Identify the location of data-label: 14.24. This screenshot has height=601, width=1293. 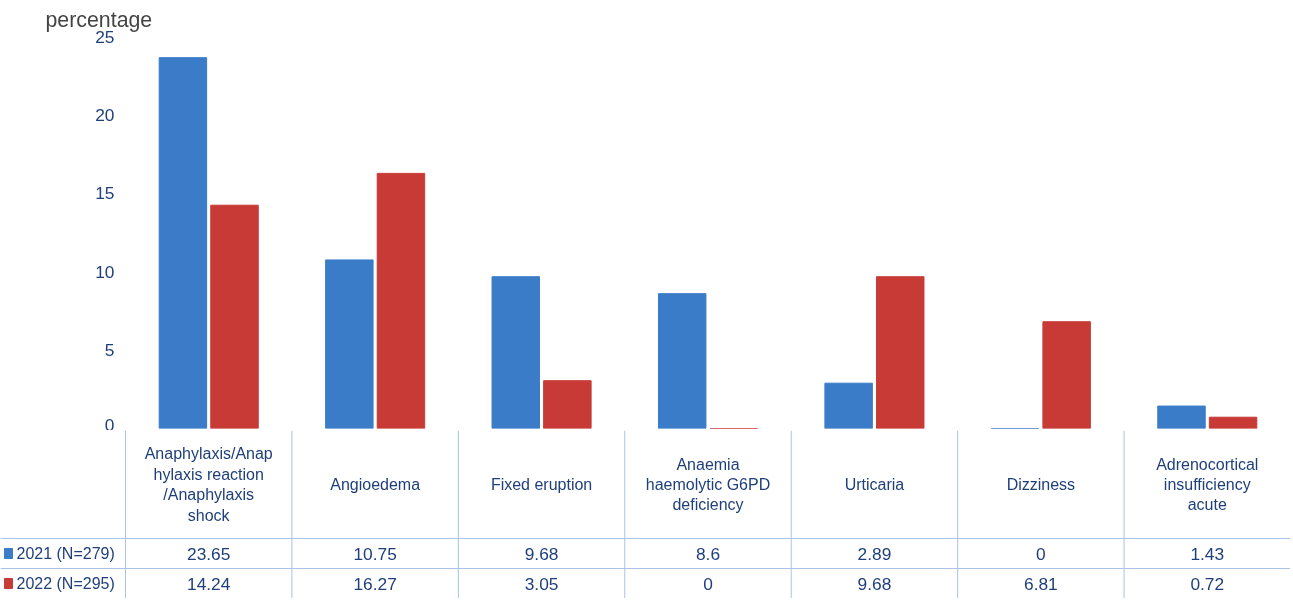
(209, 583).